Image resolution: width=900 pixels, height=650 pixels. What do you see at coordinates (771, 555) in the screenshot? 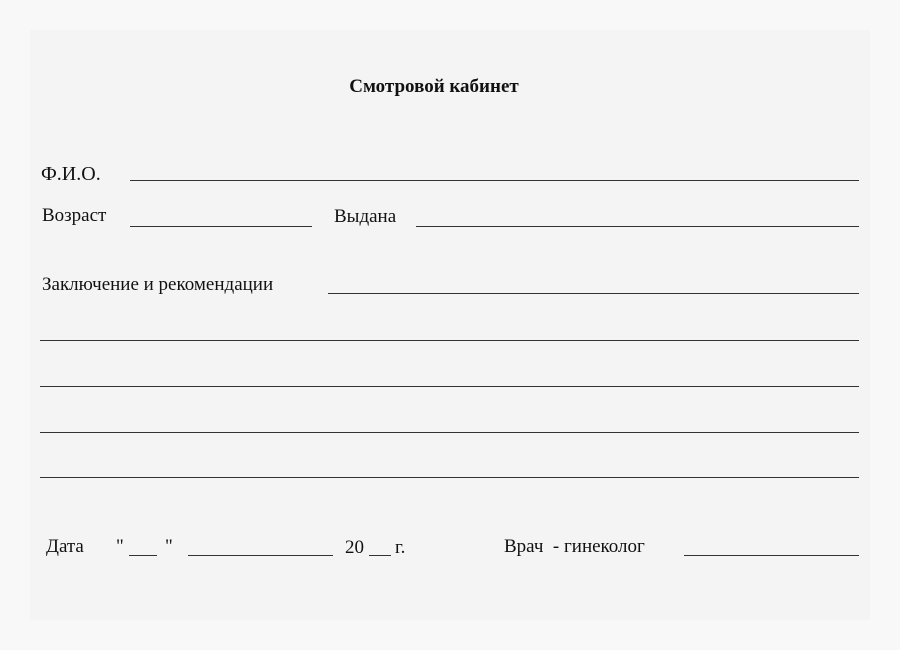
I see `doctor-signature-field` at bounding box center [771, 555].